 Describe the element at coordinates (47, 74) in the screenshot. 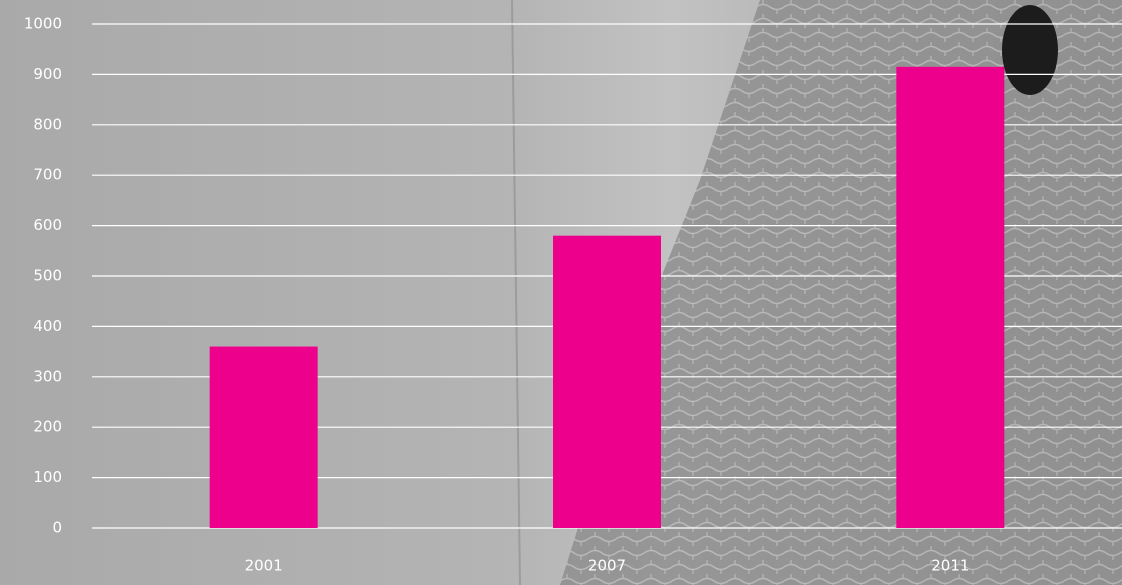

I see `y-tick-label: 900` at that location.